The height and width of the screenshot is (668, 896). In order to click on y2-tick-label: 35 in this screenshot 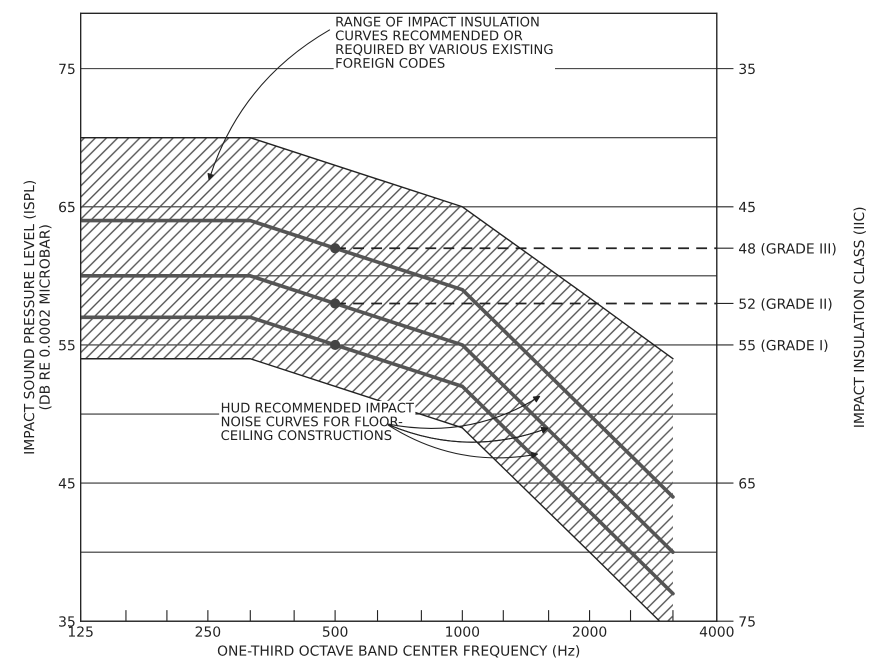, I will do `click(747, 69)`.